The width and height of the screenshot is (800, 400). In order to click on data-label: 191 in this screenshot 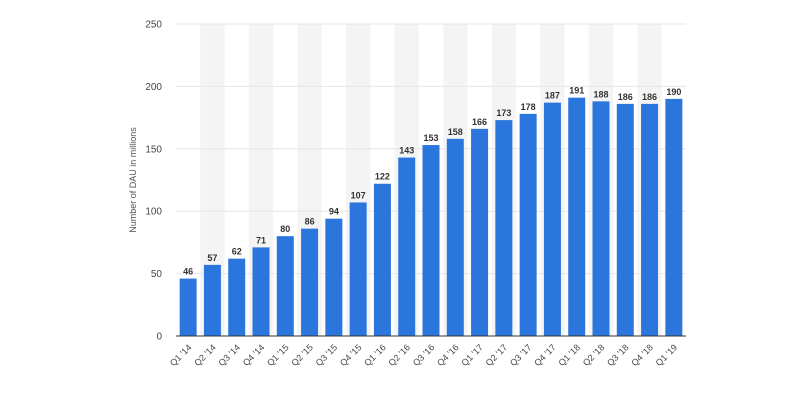, I will do `click(576, 91)`.